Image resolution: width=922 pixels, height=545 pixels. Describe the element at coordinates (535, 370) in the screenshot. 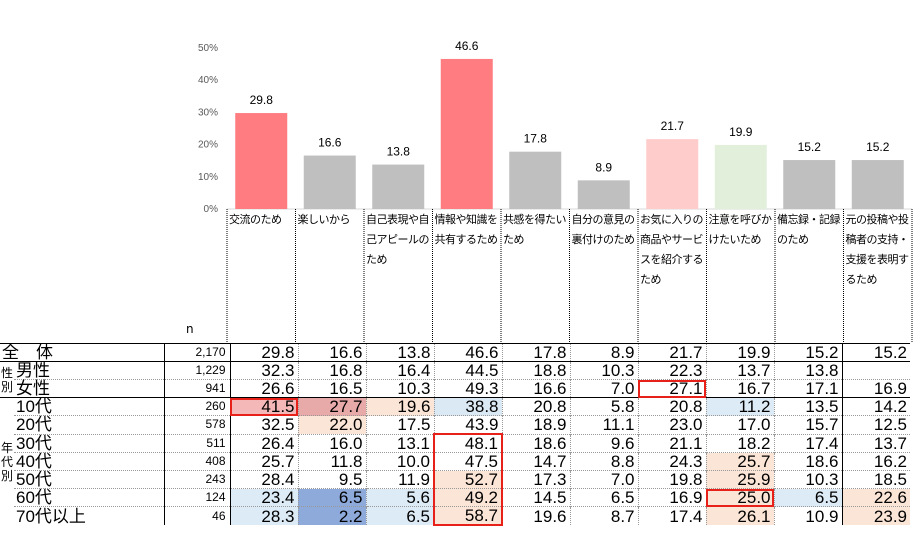

I see `table-cell: 18.8` at that location.